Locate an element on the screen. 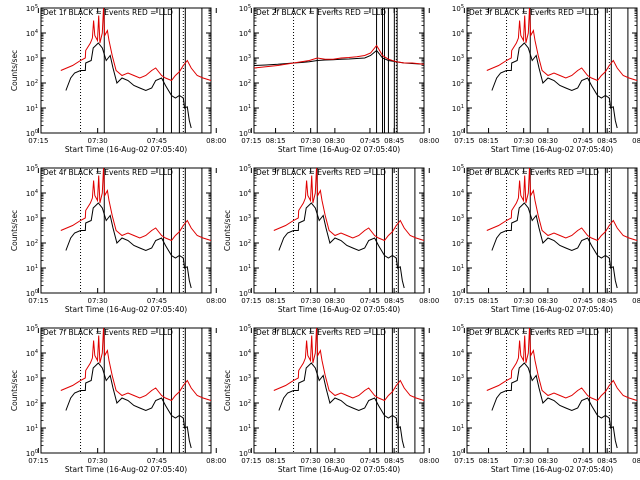 The height and width of the screenshot is (480, 640). panel-title: Det 8f BLACK = Events RED = LLD is located at coordinates (321, 332).